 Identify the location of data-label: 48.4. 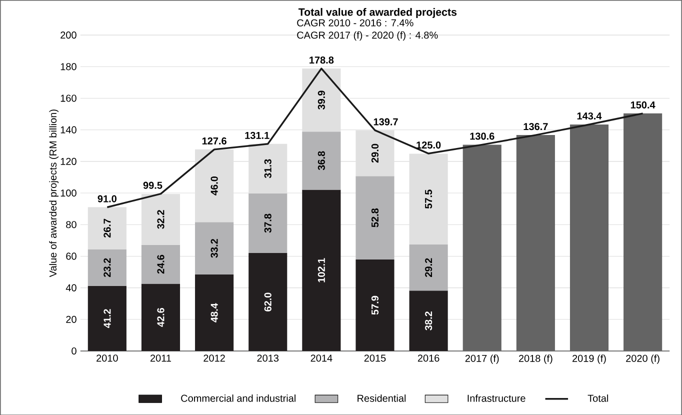
(214, 312).